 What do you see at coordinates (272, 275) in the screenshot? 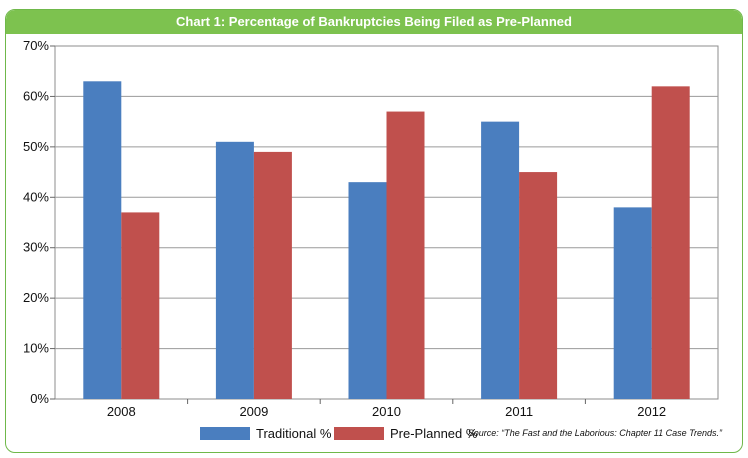
I see `bar-pre-planned-2009` at bounding box center [272, 275].